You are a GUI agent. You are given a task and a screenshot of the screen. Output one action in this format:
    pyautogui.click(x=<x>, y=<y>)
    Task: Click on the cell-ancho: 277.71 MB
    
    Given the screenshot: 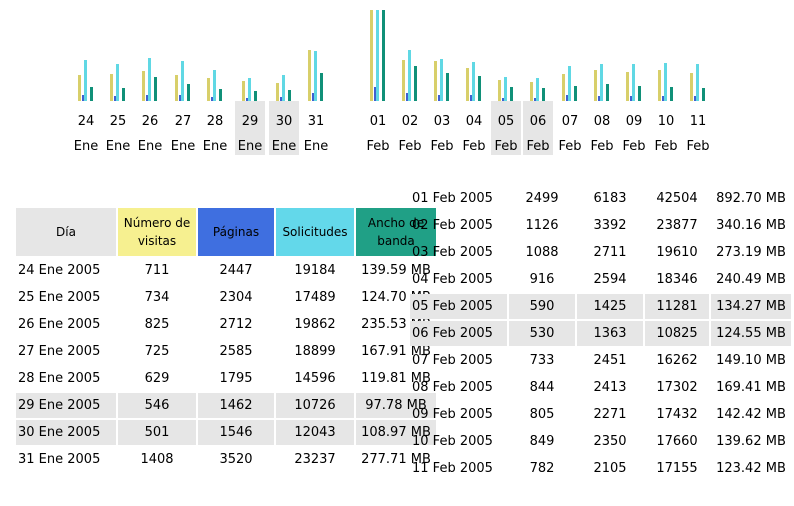 What is the action you would take?
    pyautogui.click(x=396, y=459)
    